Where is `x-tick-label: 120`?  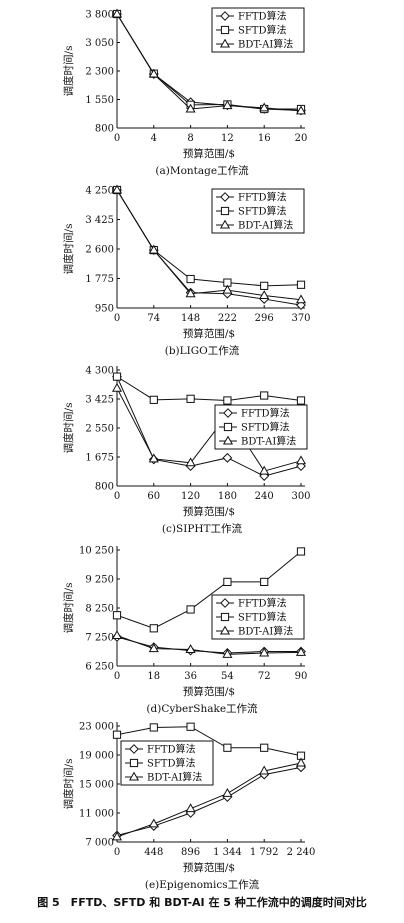 x-tick-label: 120 is located at coordinates (190, 496).